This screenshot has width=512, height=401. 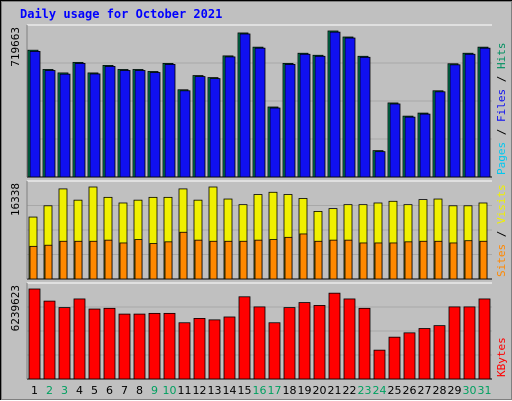 What do you see at coordinates (320, 390) in the screenshot?
I see `x-tick-label: 20` at bounding box center [320, 390].